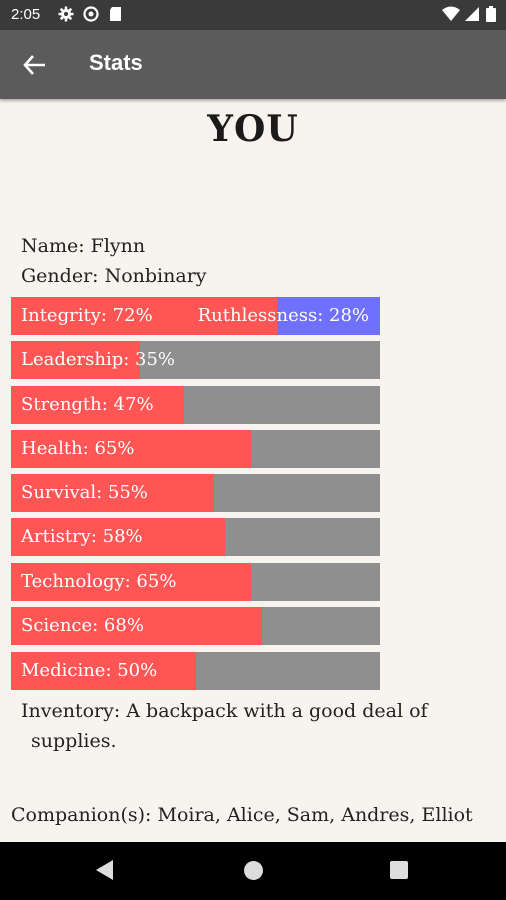  What do you see at coordinates (104, 870) in the screenshot?
I see `back-triangle-icon` at bounding box center [104, 870].